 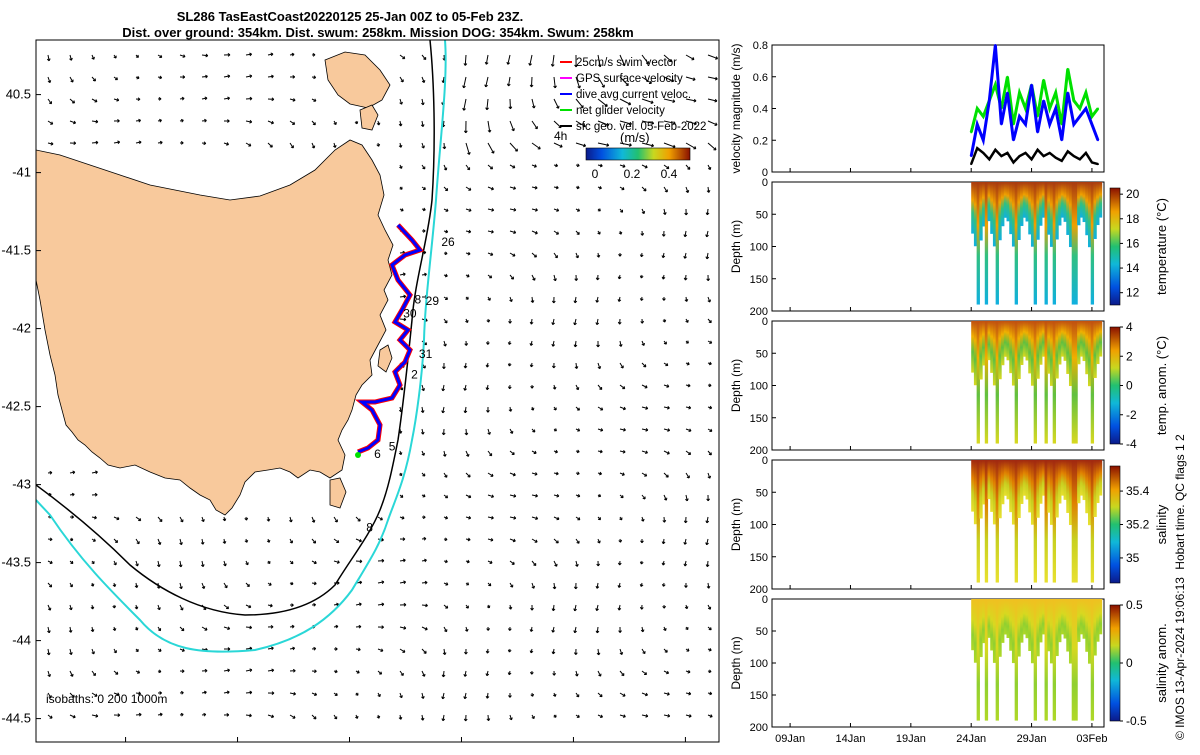 What do you see at coordinates (448, 242) in the screenshot?
I see `day-label: 26` at bounding box center [448, 242].